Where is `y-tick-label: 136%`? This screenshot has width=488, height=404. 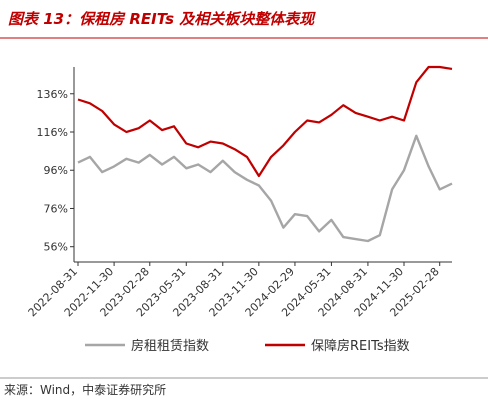
y-tick-label: 136% is located at coordinates (52, 94).